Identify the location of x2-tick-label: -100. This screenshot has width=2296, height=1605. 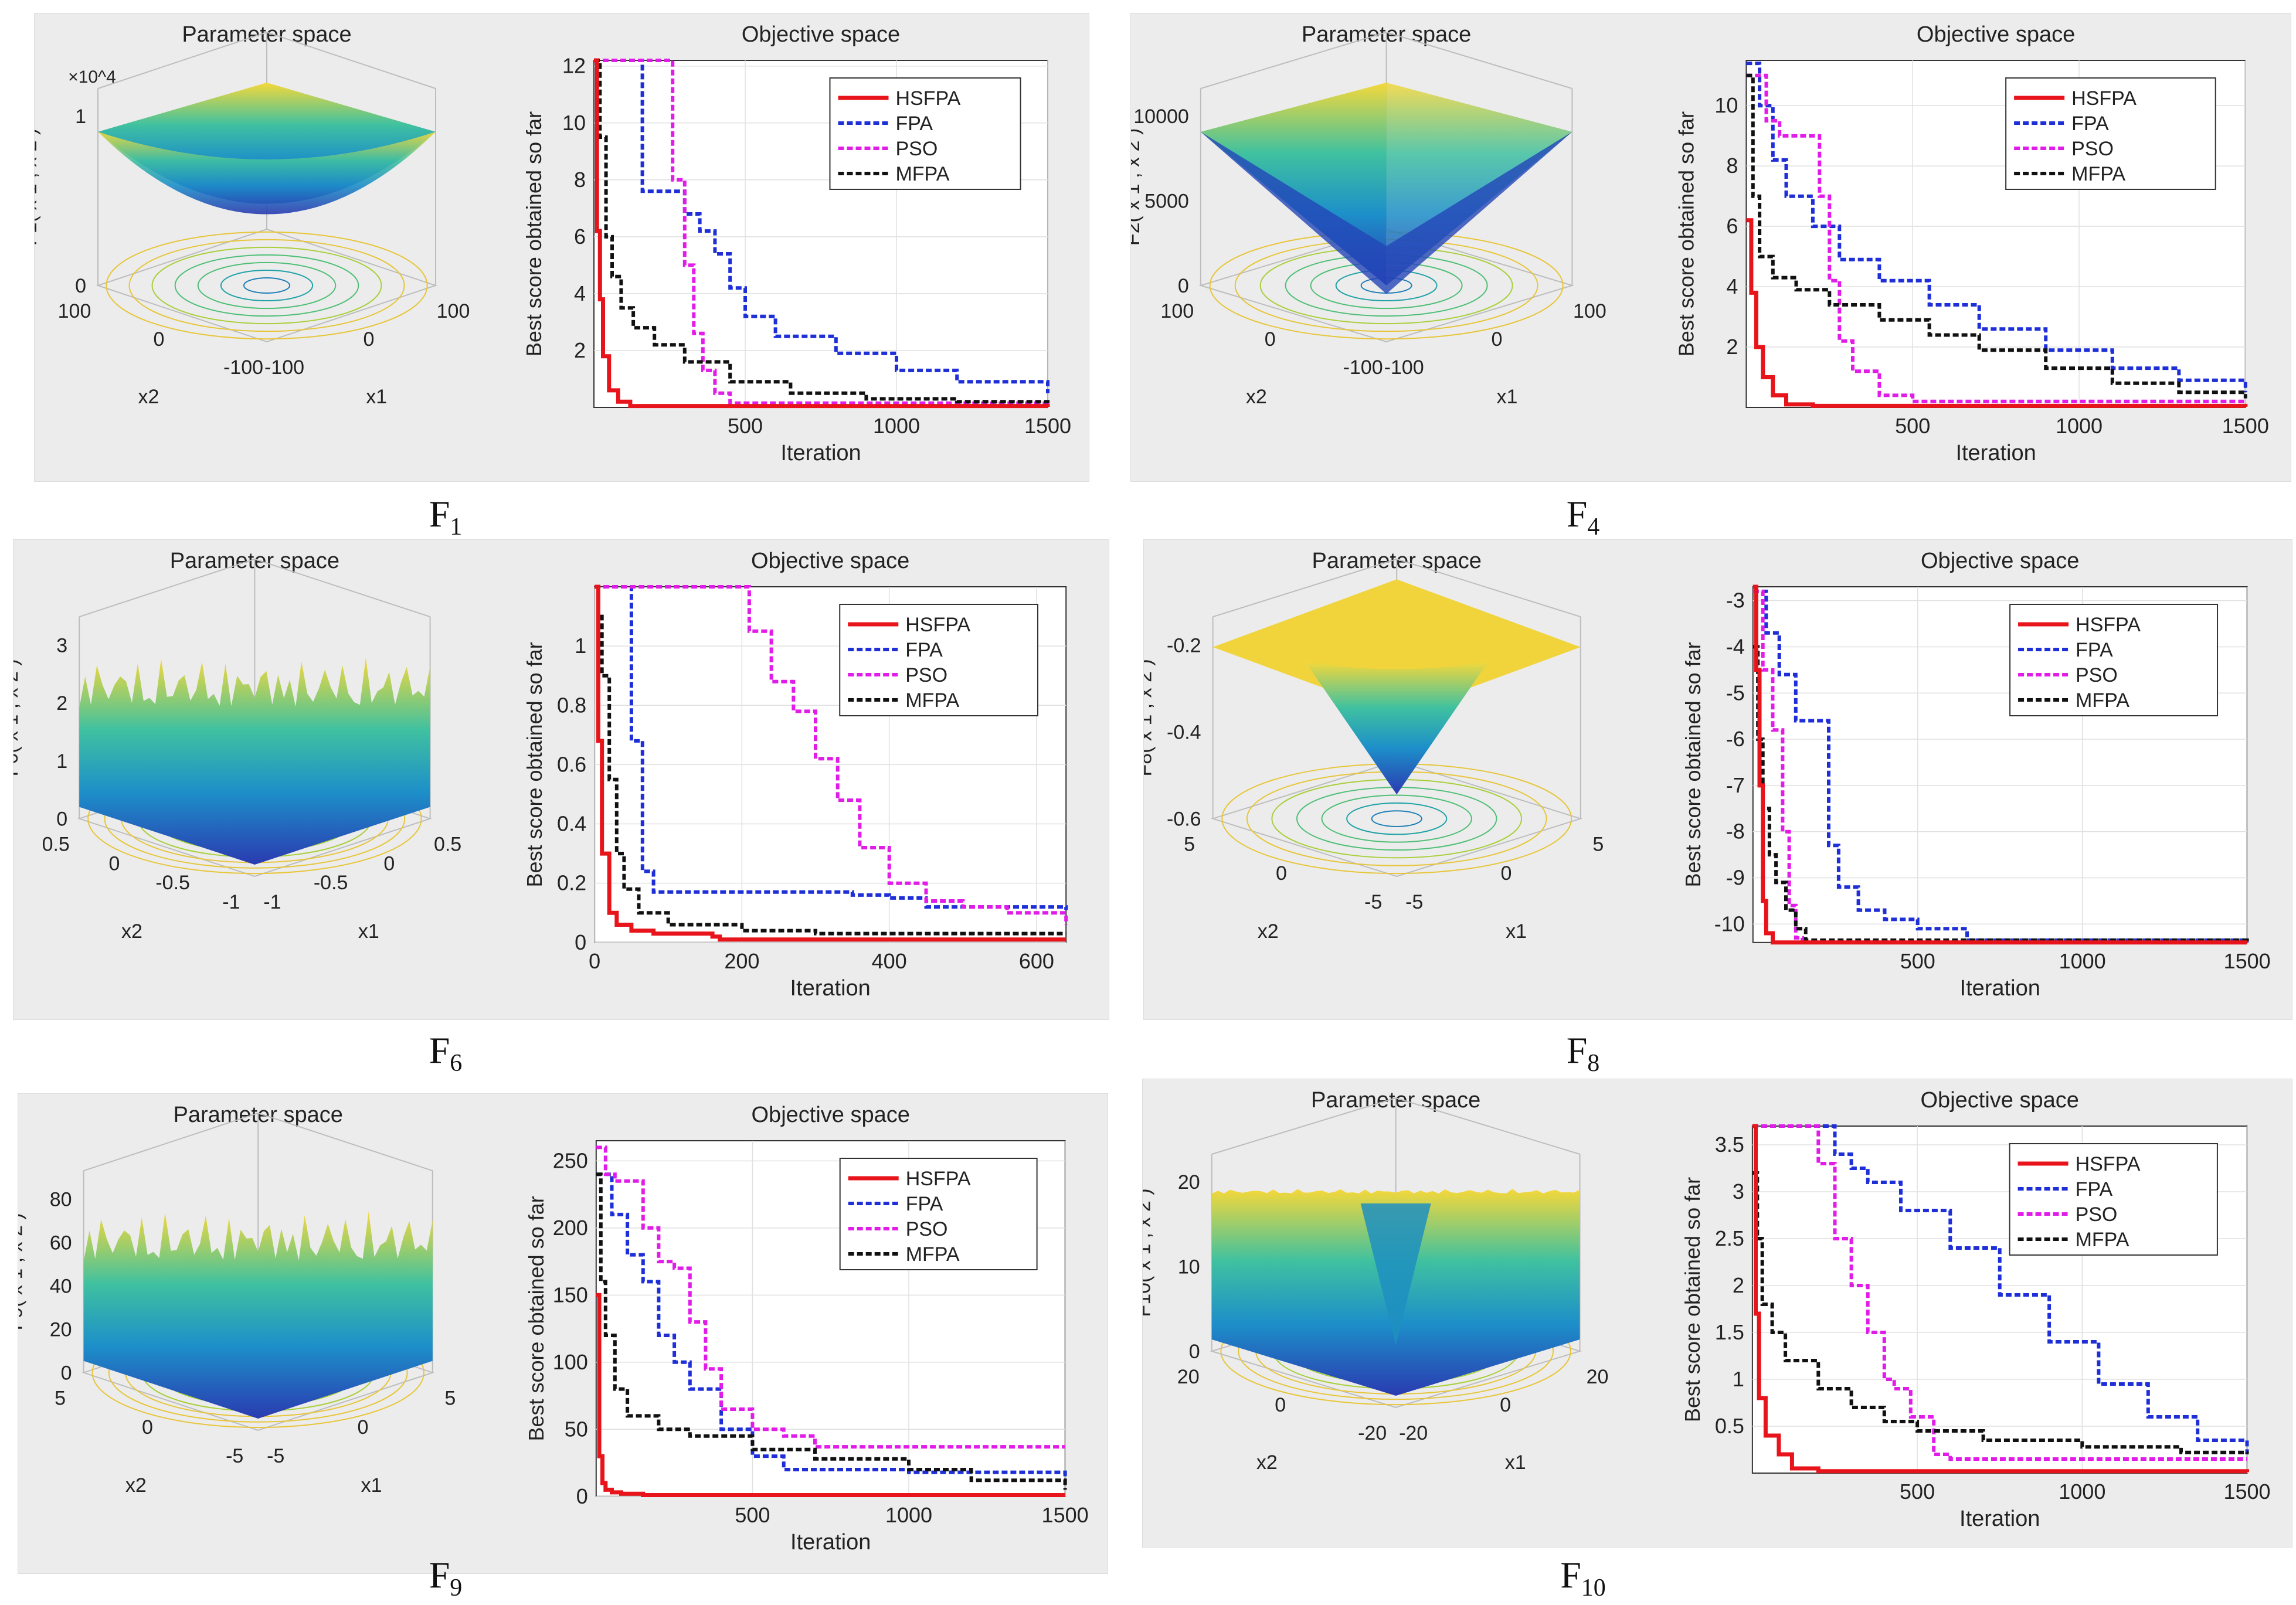
(243, 368).